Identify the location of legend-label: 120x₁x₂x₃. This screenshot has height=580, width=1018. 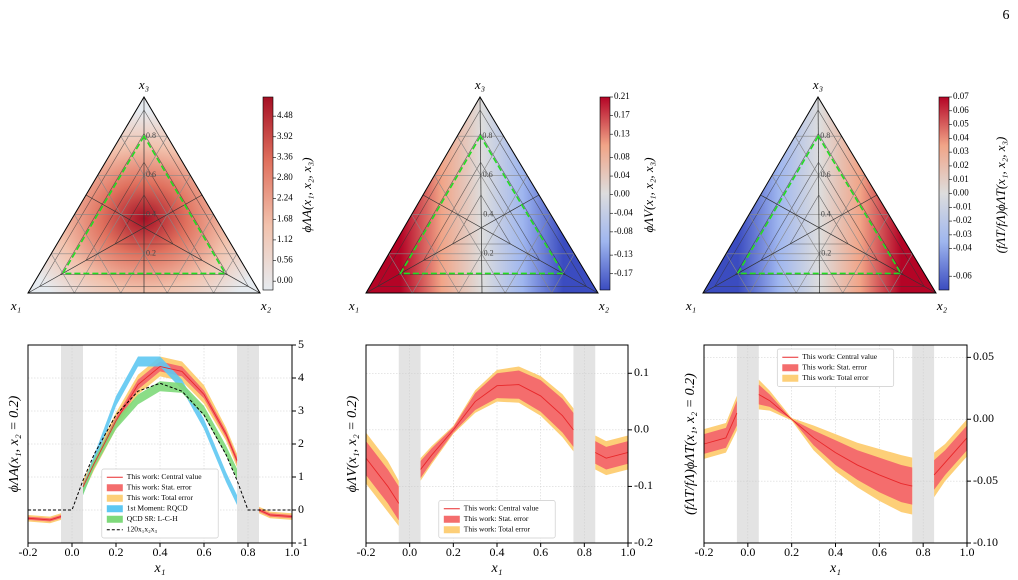
(142, 528).